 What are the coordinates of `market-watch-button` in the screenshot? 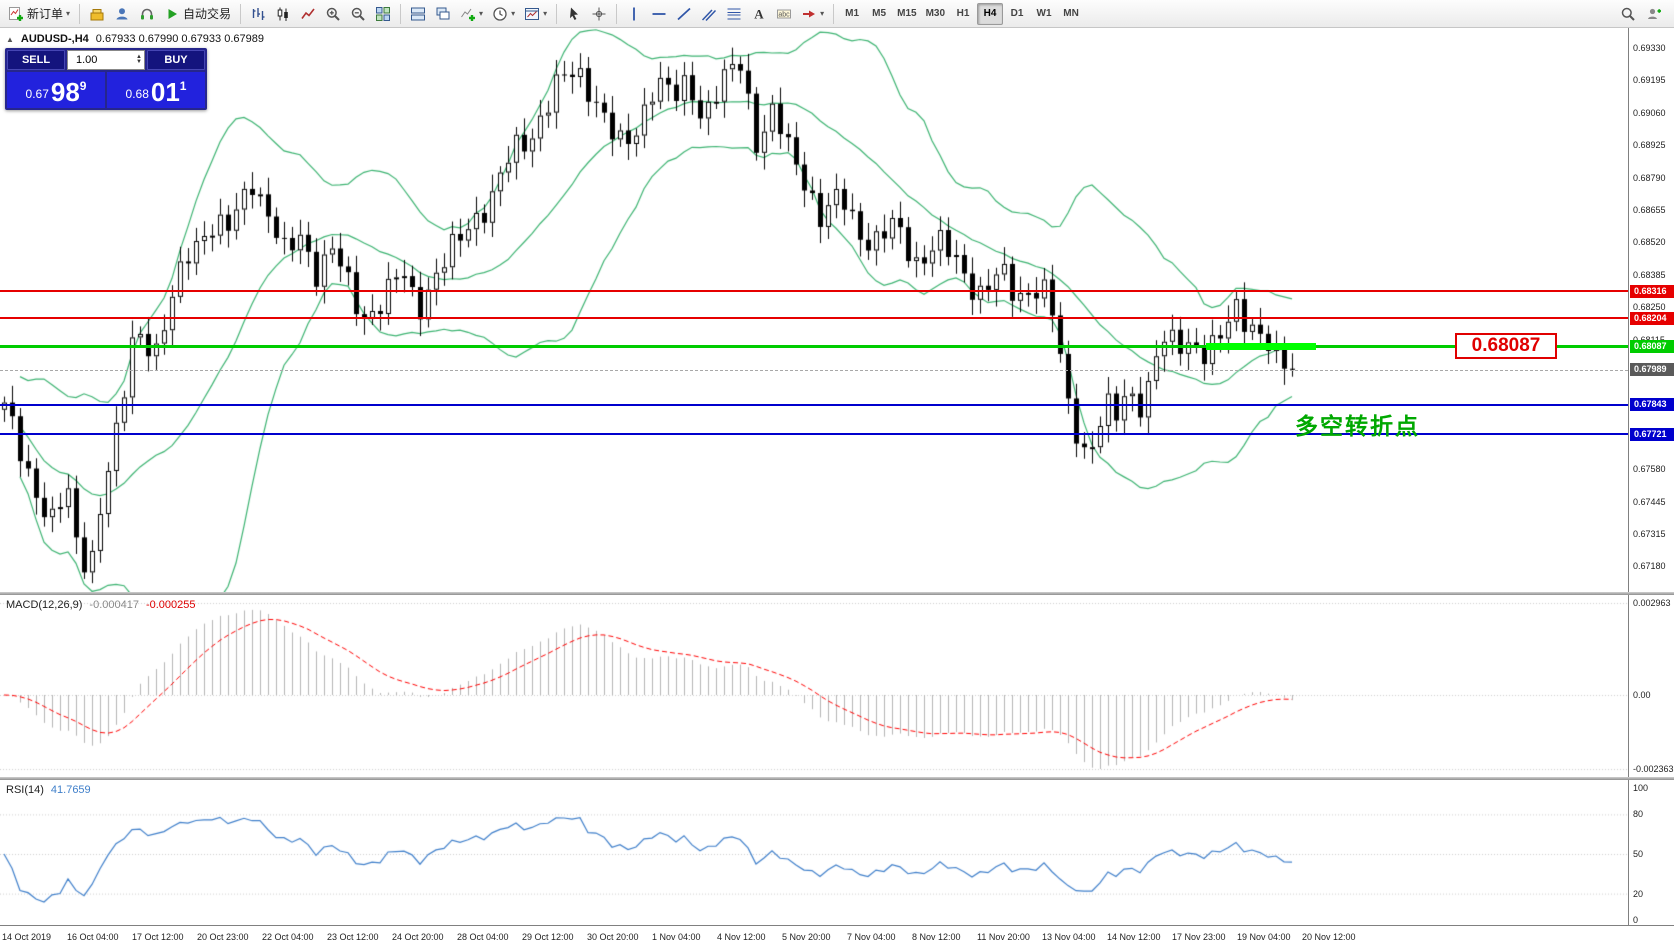 It's located at (97, 14).